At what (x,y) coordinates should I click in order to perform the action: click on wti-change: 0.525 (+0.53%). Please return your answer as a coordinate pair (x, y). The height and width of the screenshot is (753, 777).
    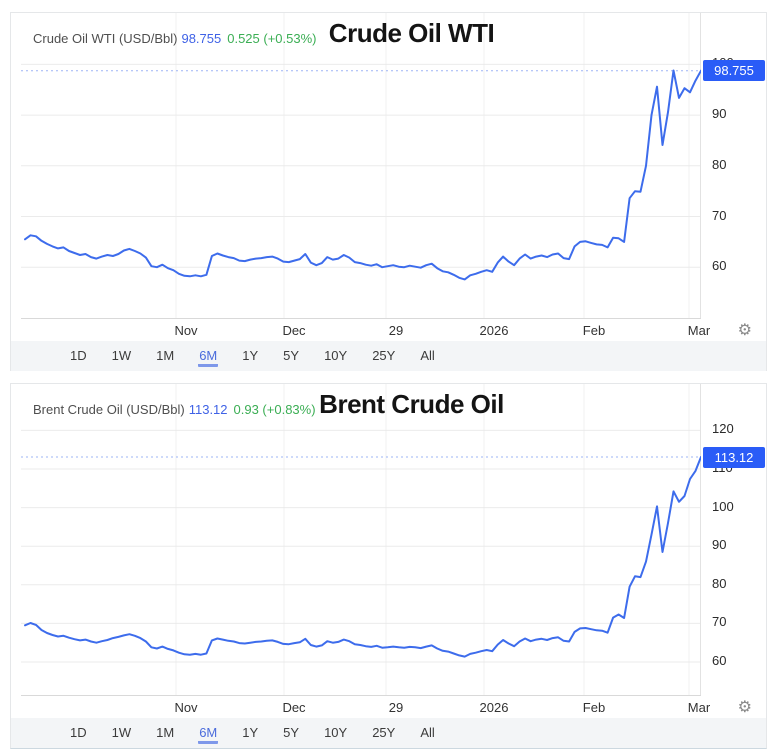
    Looking at the image, I should click on (272, 38).